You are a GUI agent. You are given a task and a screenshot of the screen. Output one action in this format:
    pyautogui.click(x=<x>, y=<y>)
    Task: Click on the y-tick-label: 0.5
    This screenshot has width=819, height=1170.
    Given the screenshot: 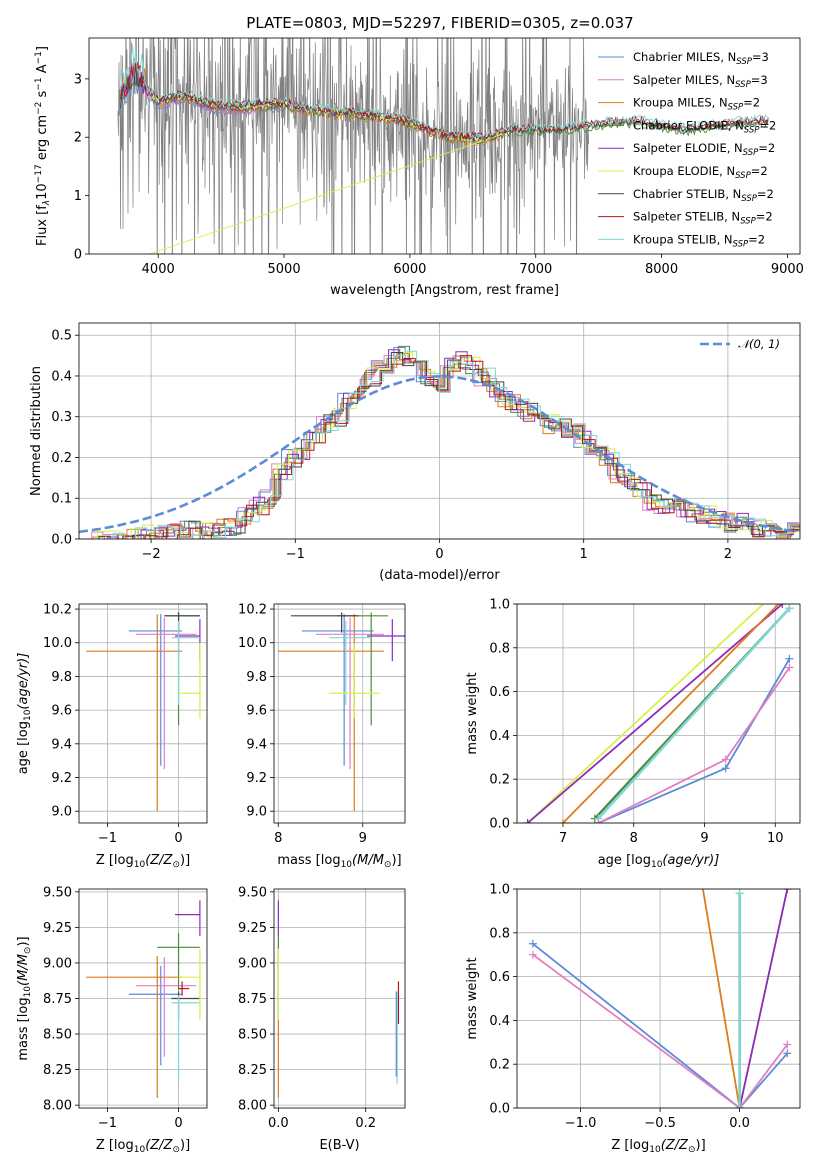 What is the action you would take?
    pyautogui.click(x=61, y=336)
    